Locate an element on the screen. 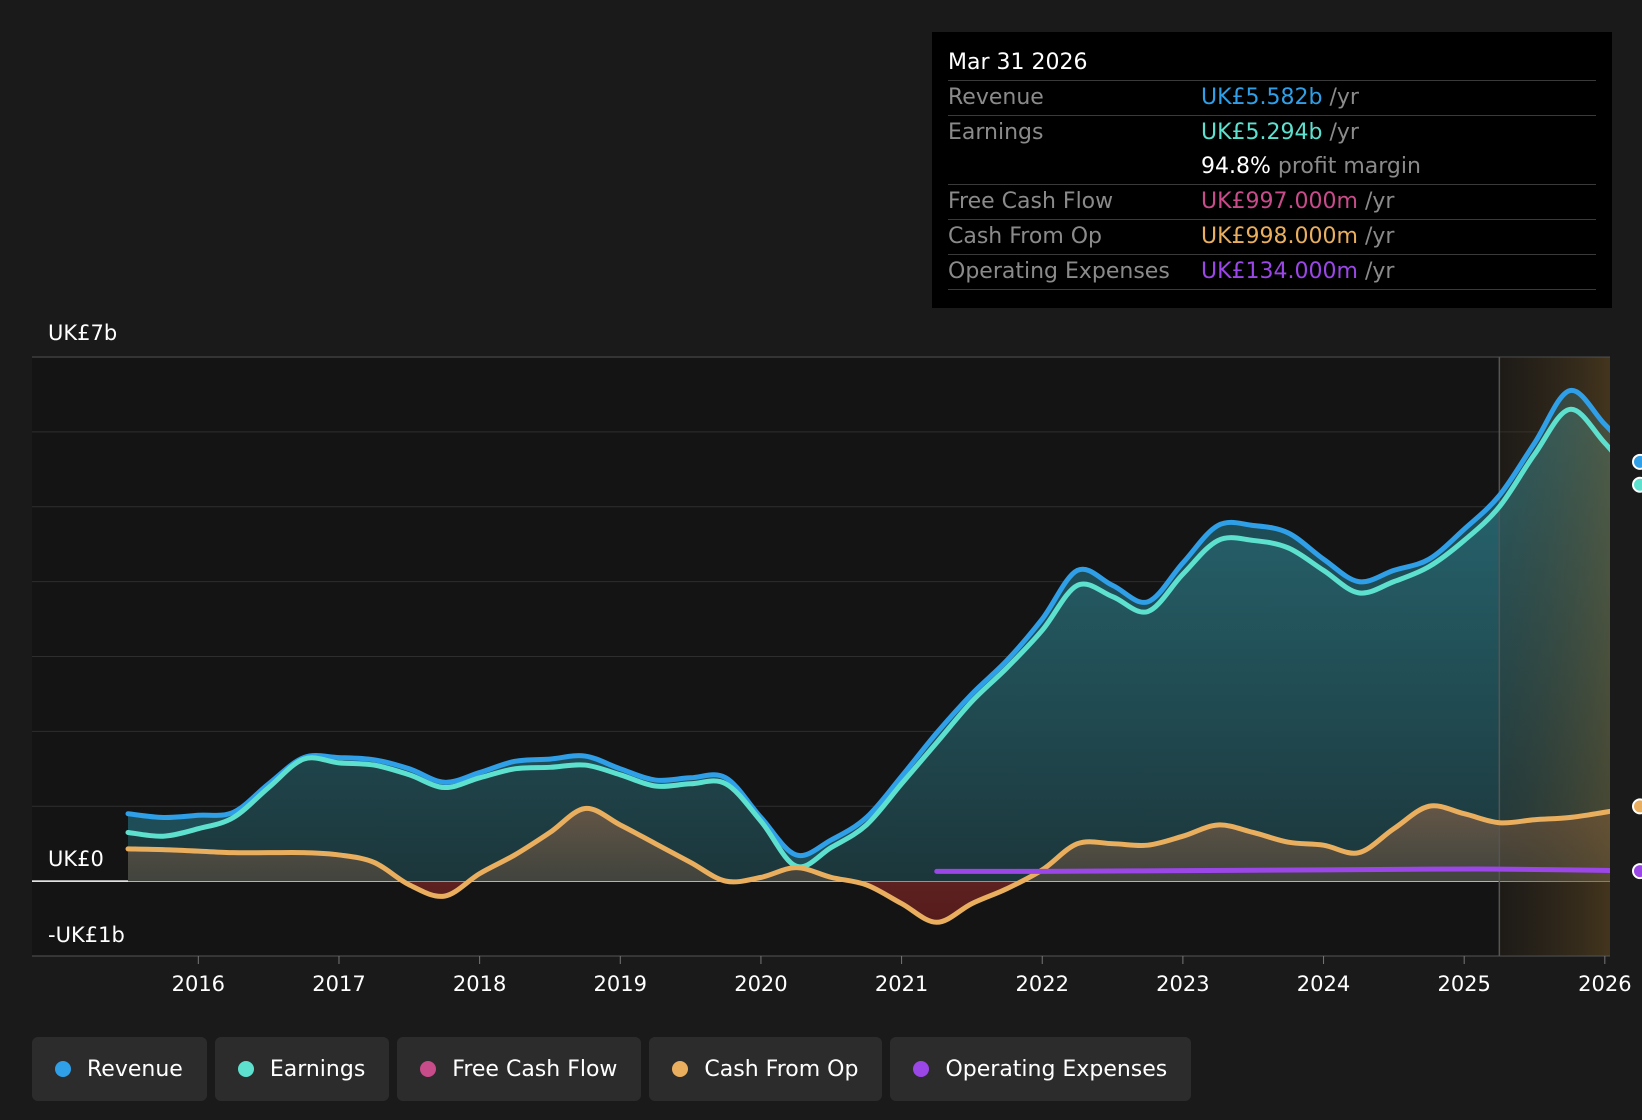 This screenshot has height=1120, width=1642. tooltip-value-number: UK£5.294b is located at coordinates (1262, 132).